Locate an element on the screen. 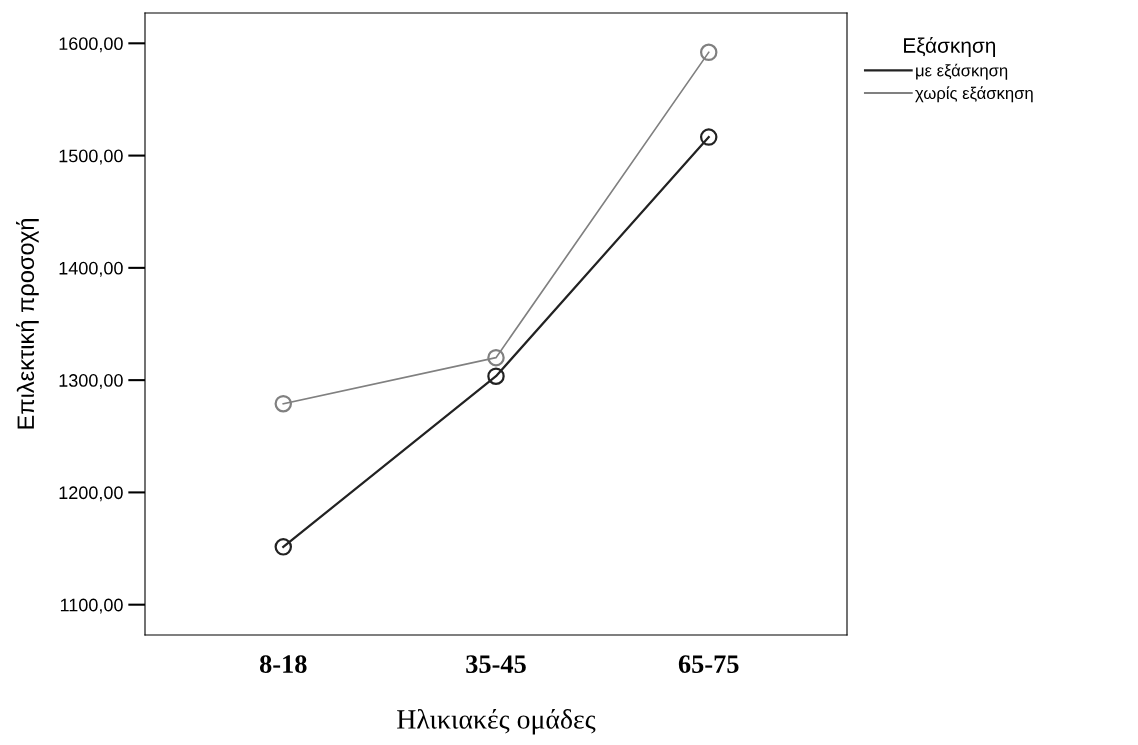 This screenshot has width=1138, height=745. y-tick-label: 1300,00 is located at coordinates (91, 381).